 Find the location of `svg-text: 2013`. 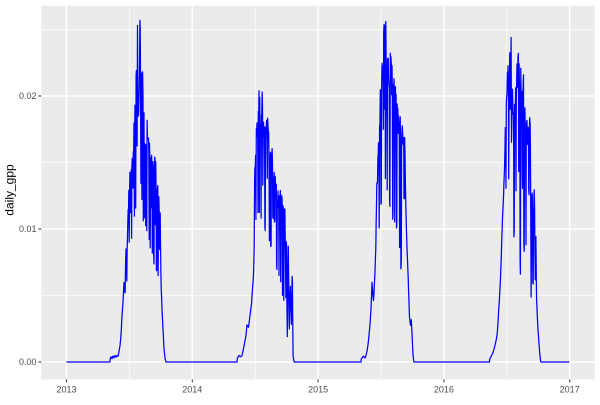

svg-text: 2013 is located at coordinates (66, 389).